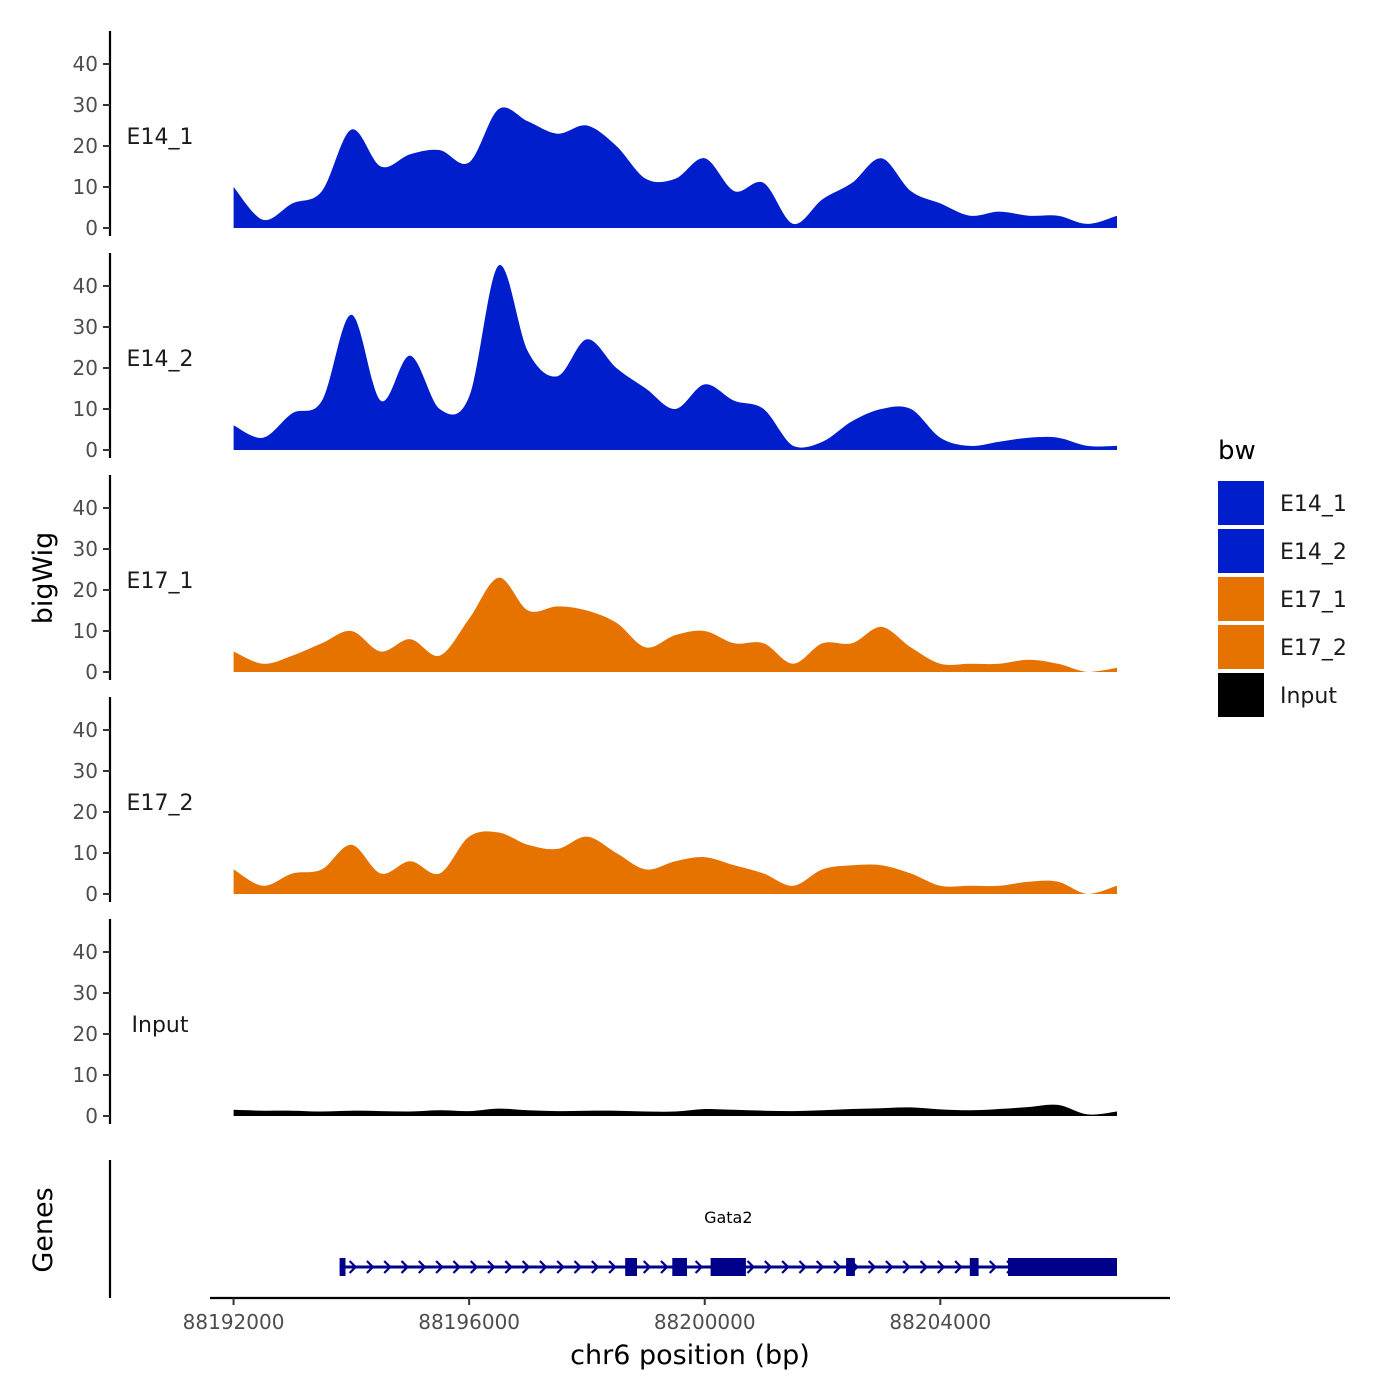 This screenshot has width=1400, height=1400. I want to click on x-tick-label: 88192000, so click(234, 1322).